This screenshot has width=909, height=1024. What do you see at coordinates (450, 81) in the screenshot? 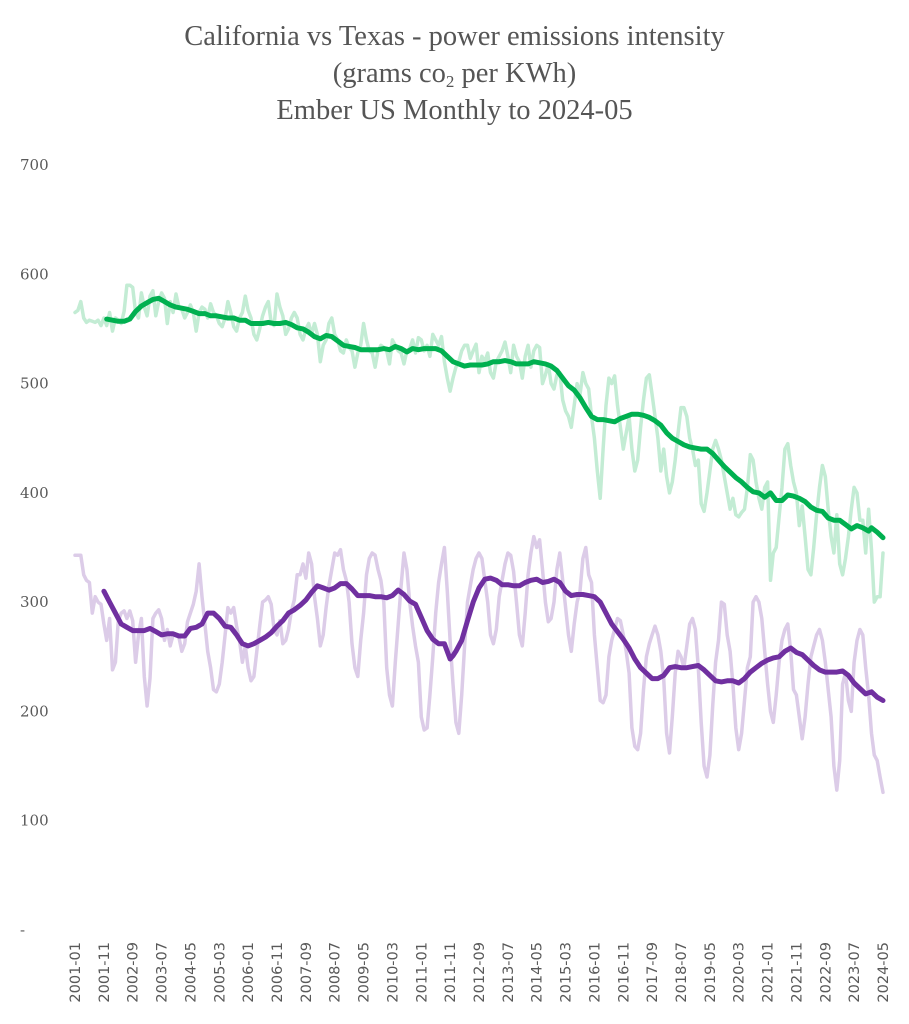
I see `subtitle-subscript: 2` at bounding box center [450, 81].